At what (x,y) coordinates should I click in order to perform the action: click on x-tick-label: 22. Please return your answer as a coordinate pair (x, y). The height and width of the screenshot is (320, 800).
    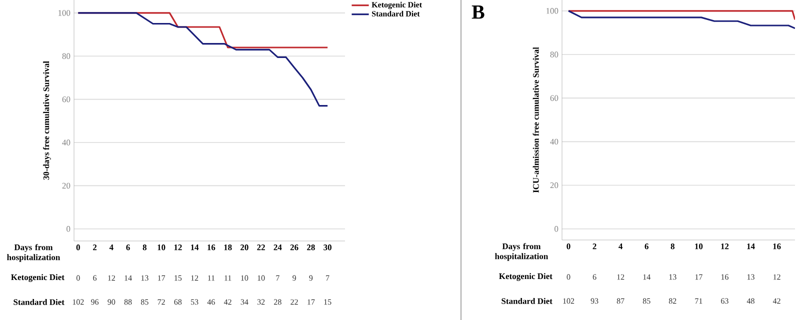
    Looking at the image, I should click on (261, 247).